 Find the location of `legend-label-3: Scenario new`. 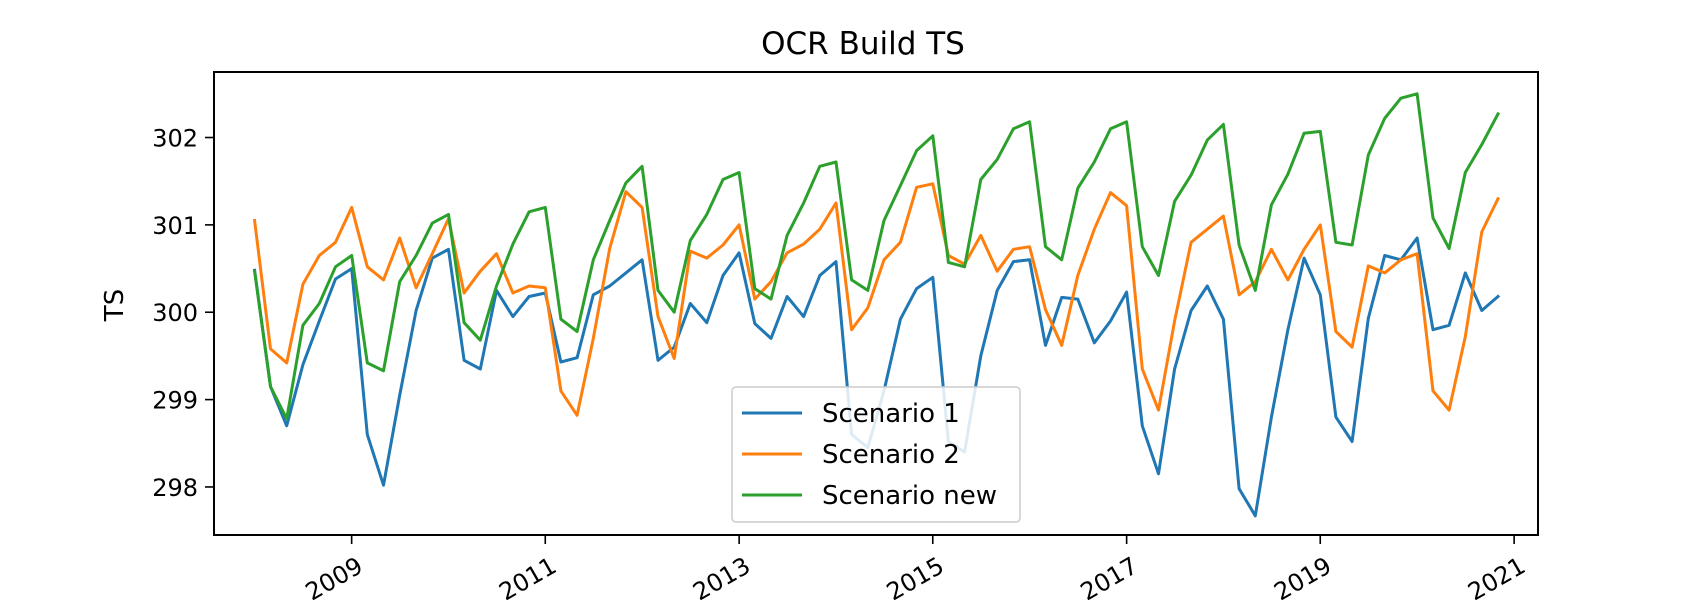

legend-label-3: Scenario new is located at coordinates (909, 496).